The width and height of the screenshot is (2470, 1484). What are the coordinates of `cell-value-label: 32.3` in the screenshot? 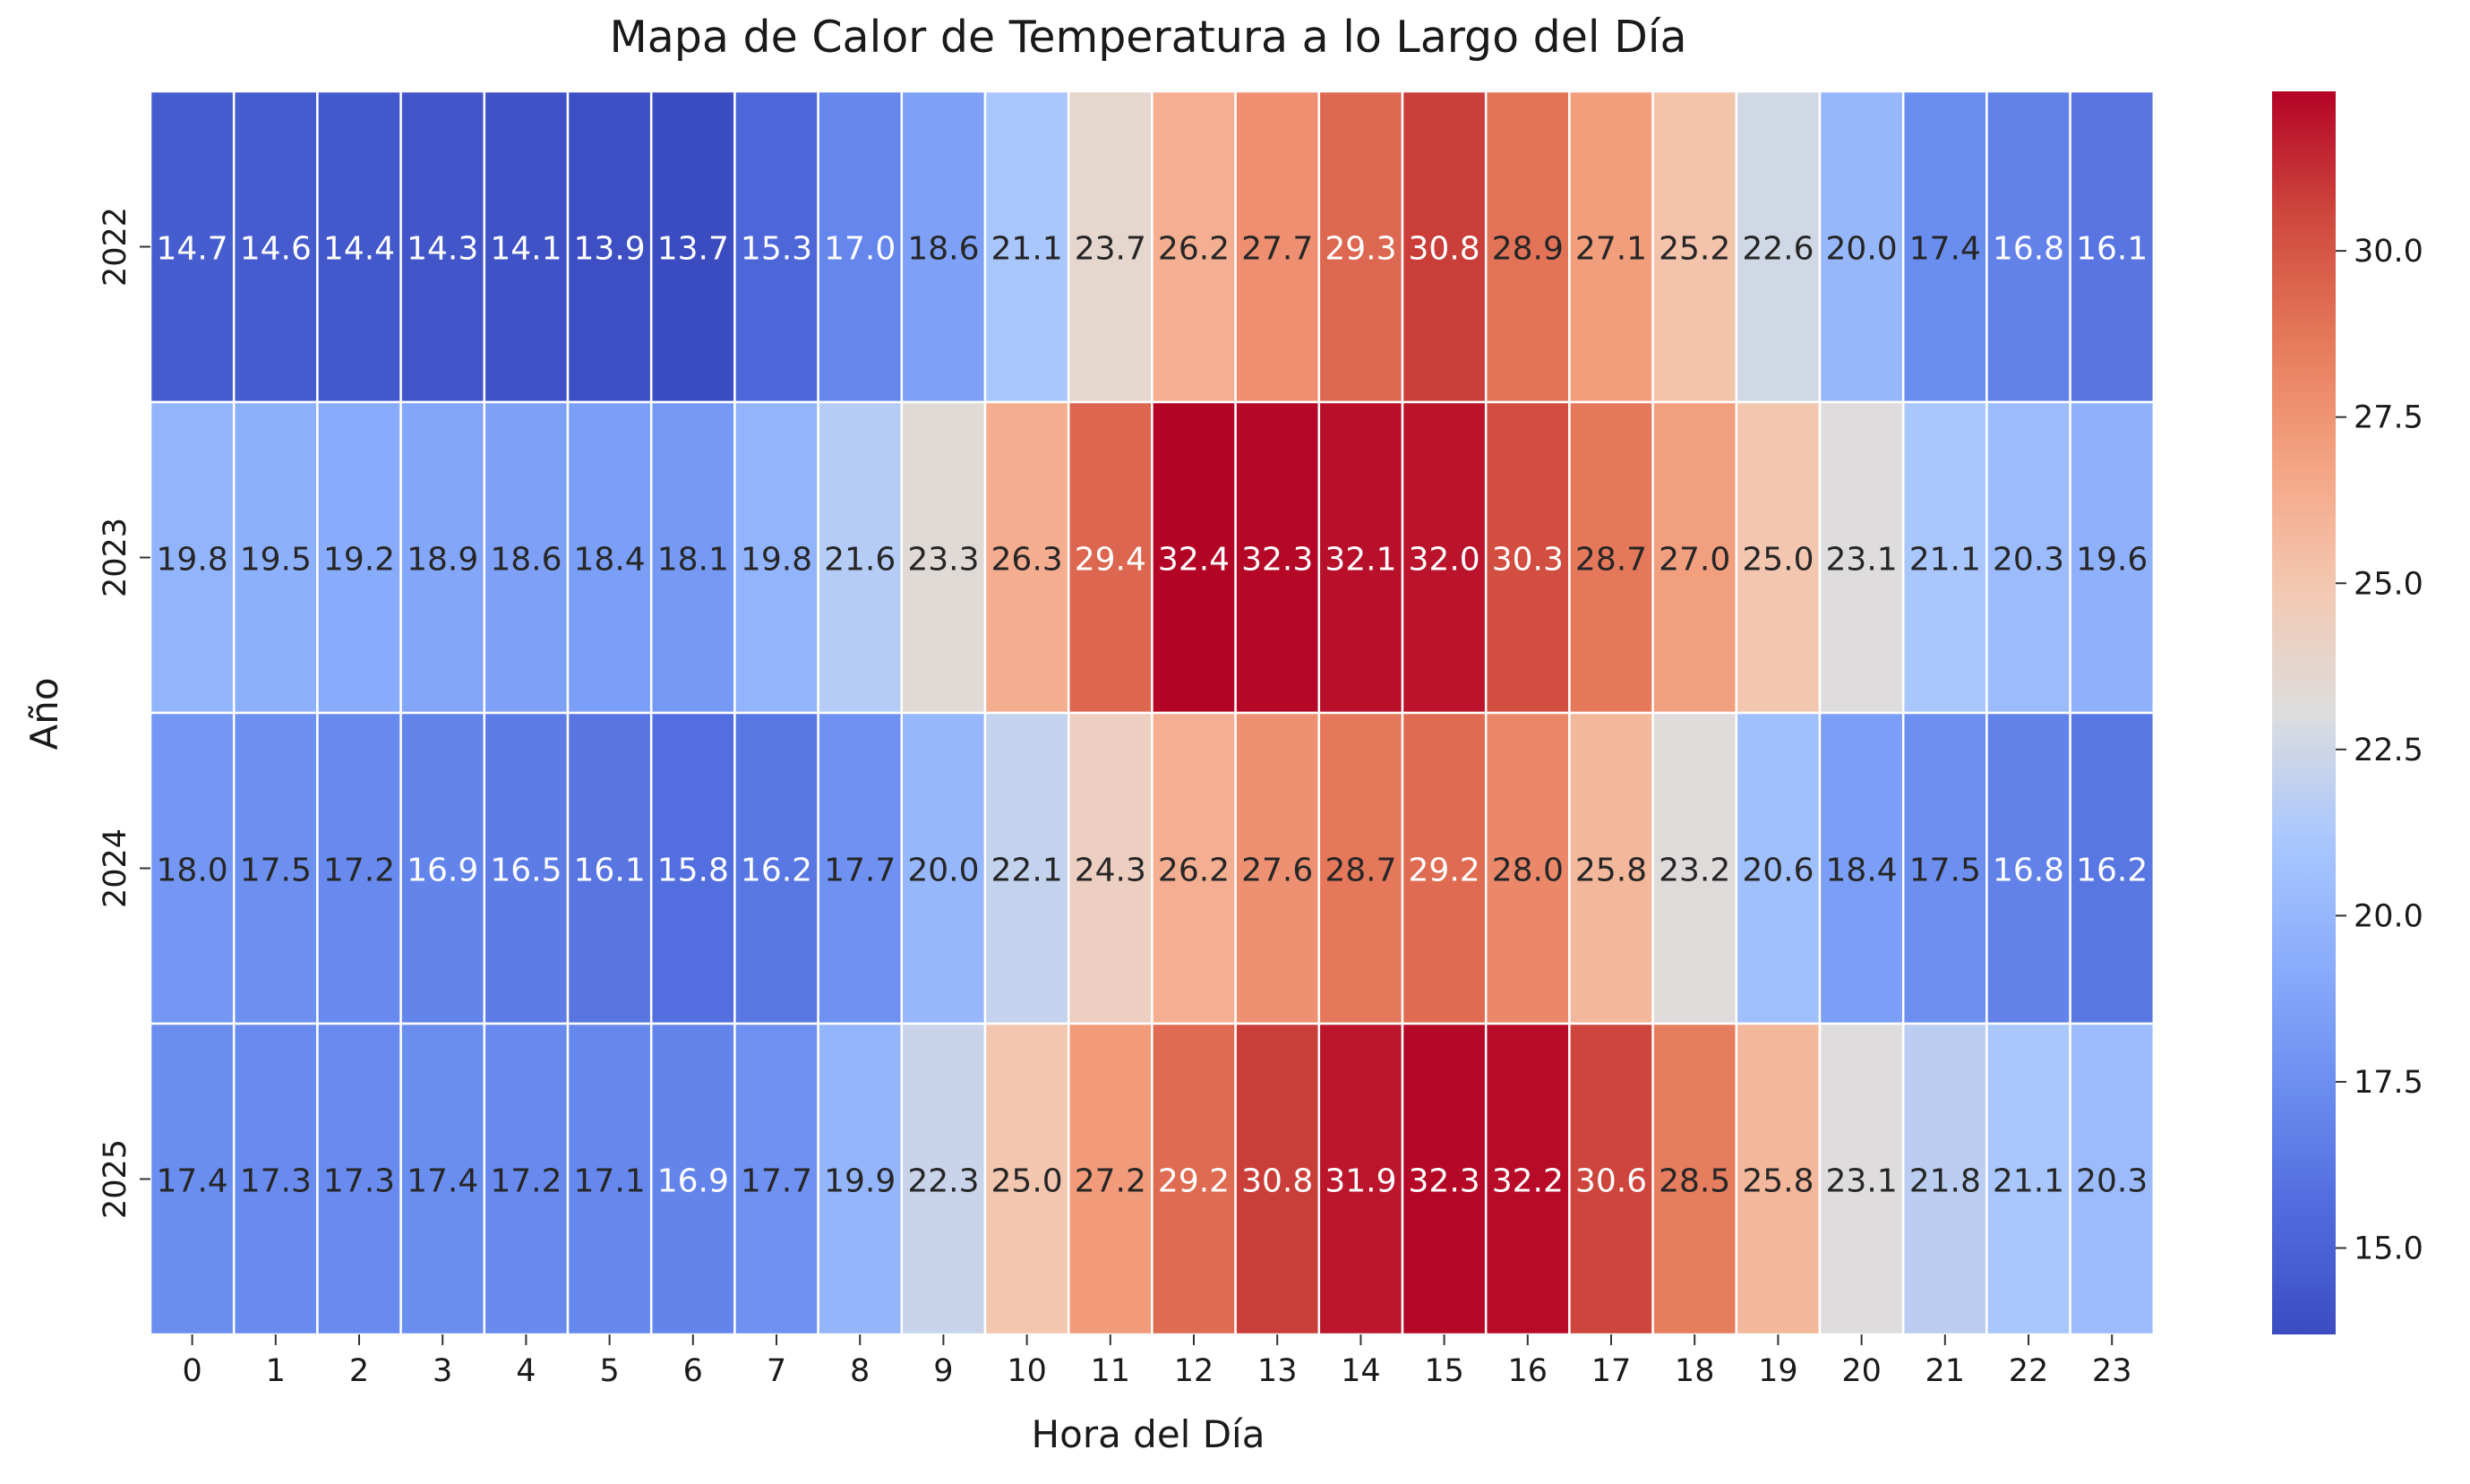 It's located at (1277, 560).